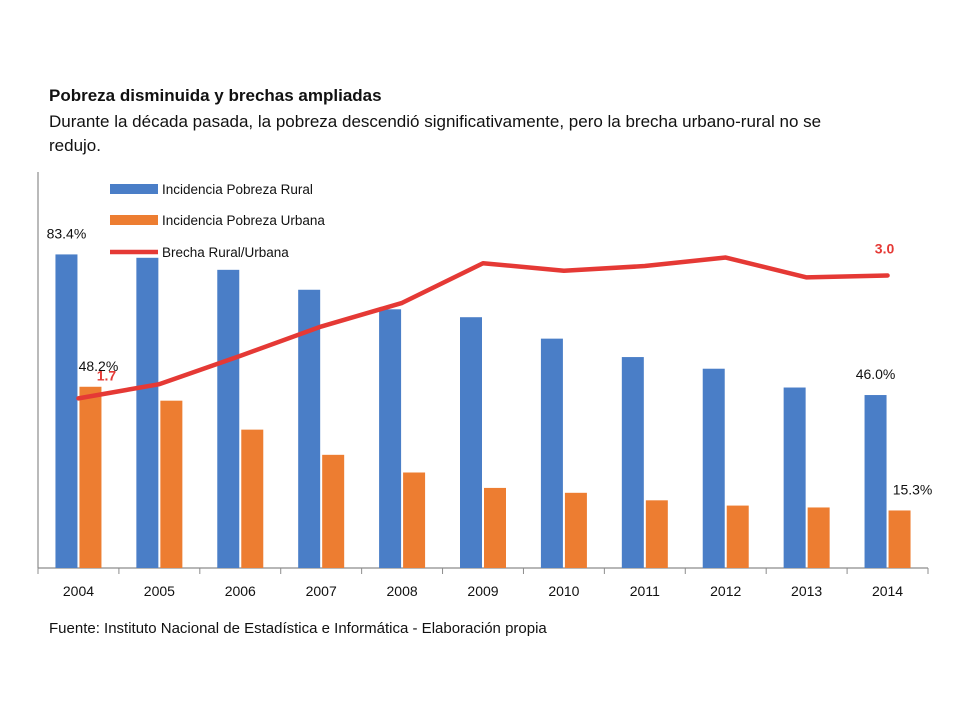 Image resolution: width=960 pixels, height=720 pixels. What do you see at coordinates (240, 591) in the screenshot?
I see `x-tick-label: 2006` at bounding box center [240, 591].